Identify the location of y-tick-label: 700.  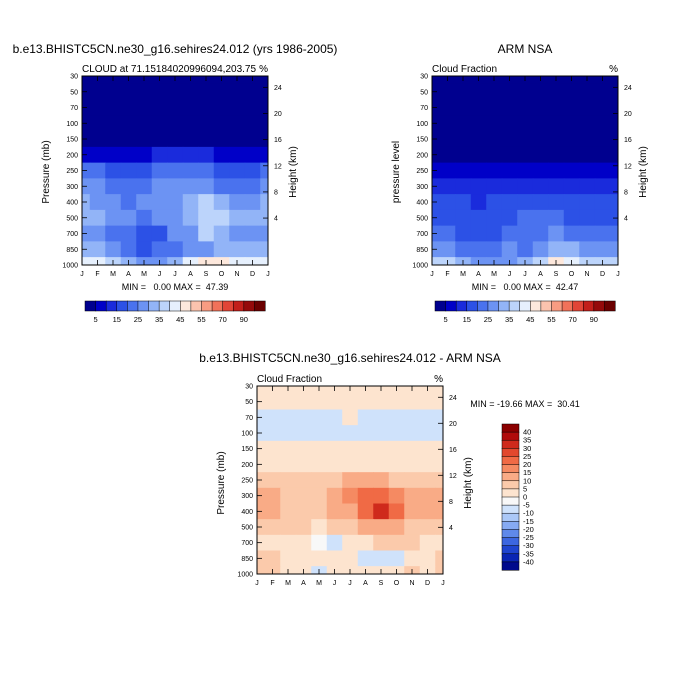
(422, 234).